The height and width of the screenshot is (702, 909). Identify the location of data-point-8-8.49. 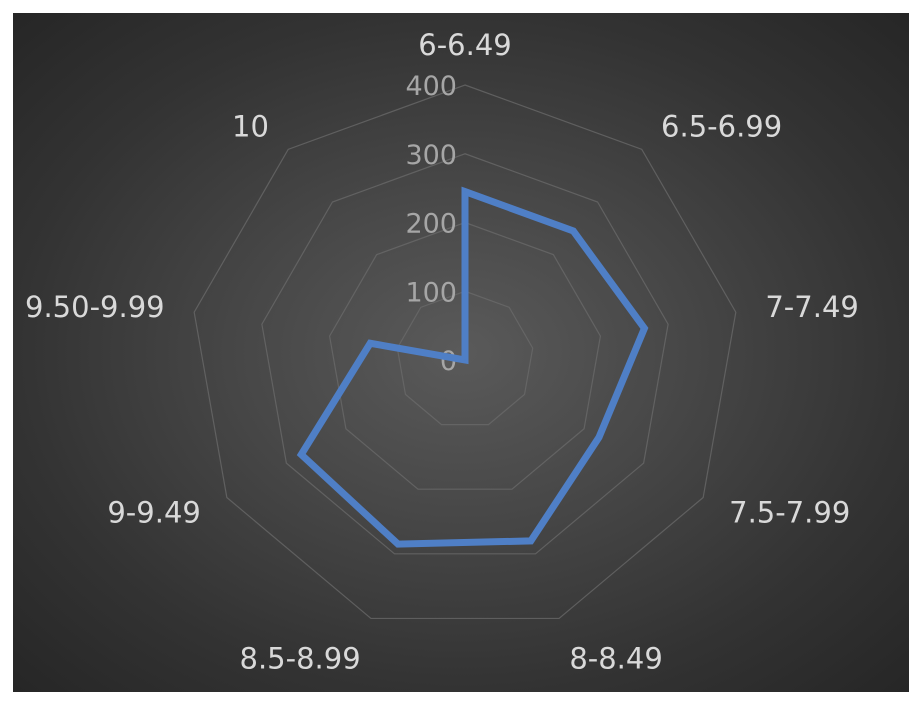
(530, 540).